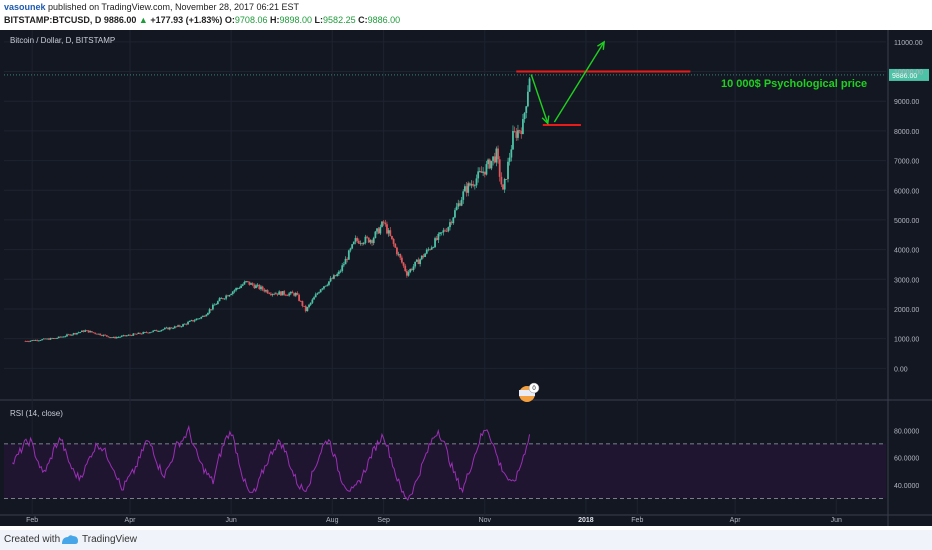 This screenshot has width=932, height=550. What do you see at coordinates (383, 520) in the screenshot?
I see `x-tick-label: Sep` at bounding box center [383, 520].